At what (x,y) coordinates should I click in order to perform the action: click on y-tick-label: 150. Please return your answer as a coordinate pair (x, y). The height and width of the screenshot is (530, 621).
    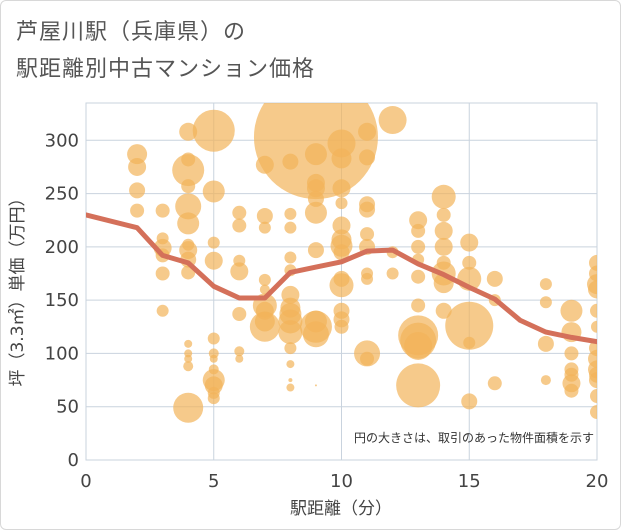
    Looking at the image, I should click on (62, 300).